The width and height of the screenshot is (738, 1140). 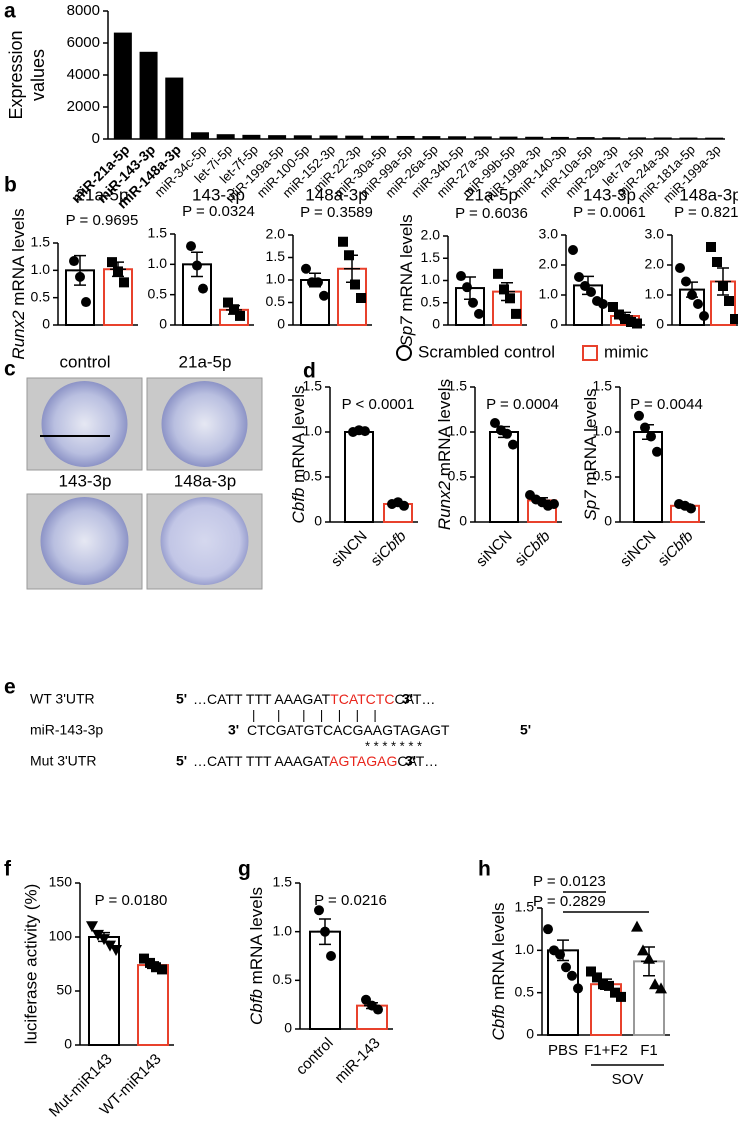 I want to click on panel-label: h, so click(x=484, y=869).